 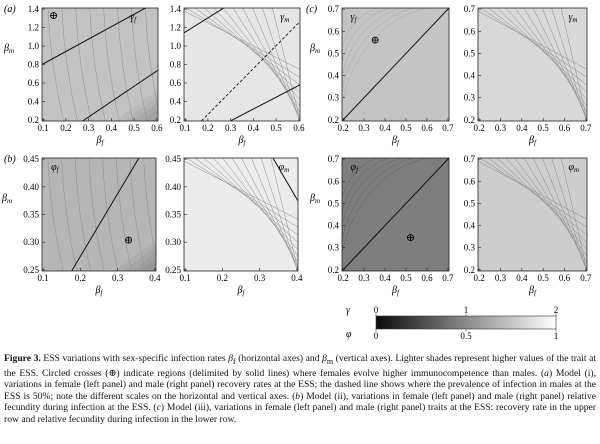 I want to click on colorbar-tick-marks, so click(x=466, y=322).